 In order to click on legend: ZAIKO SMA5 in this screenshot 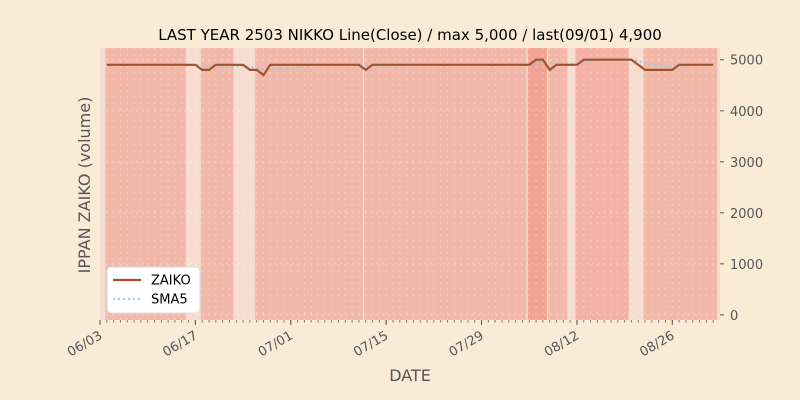, I will do `click(153, 290)`.